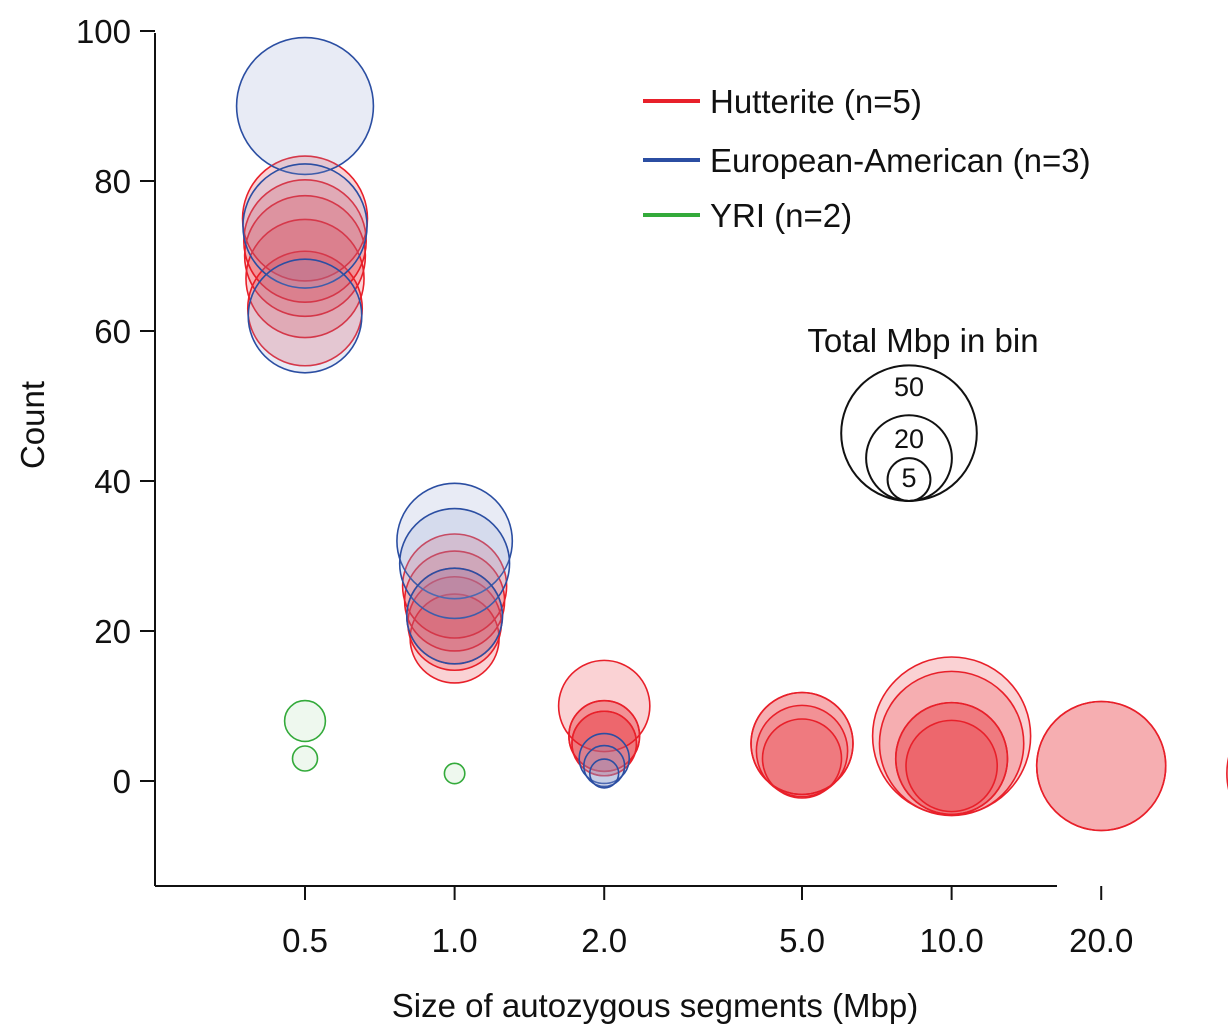  I want to click on bubble-s0-p23, so click(952, 766).